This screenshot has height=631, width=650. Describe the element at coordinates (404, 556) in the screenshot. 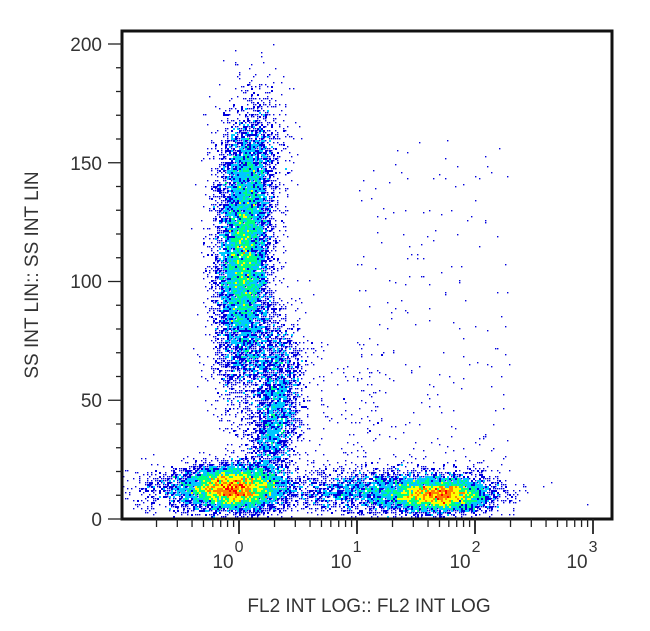

I see `x-axis-labels: 10⁰ 10¹ 10² 10³` at that location.